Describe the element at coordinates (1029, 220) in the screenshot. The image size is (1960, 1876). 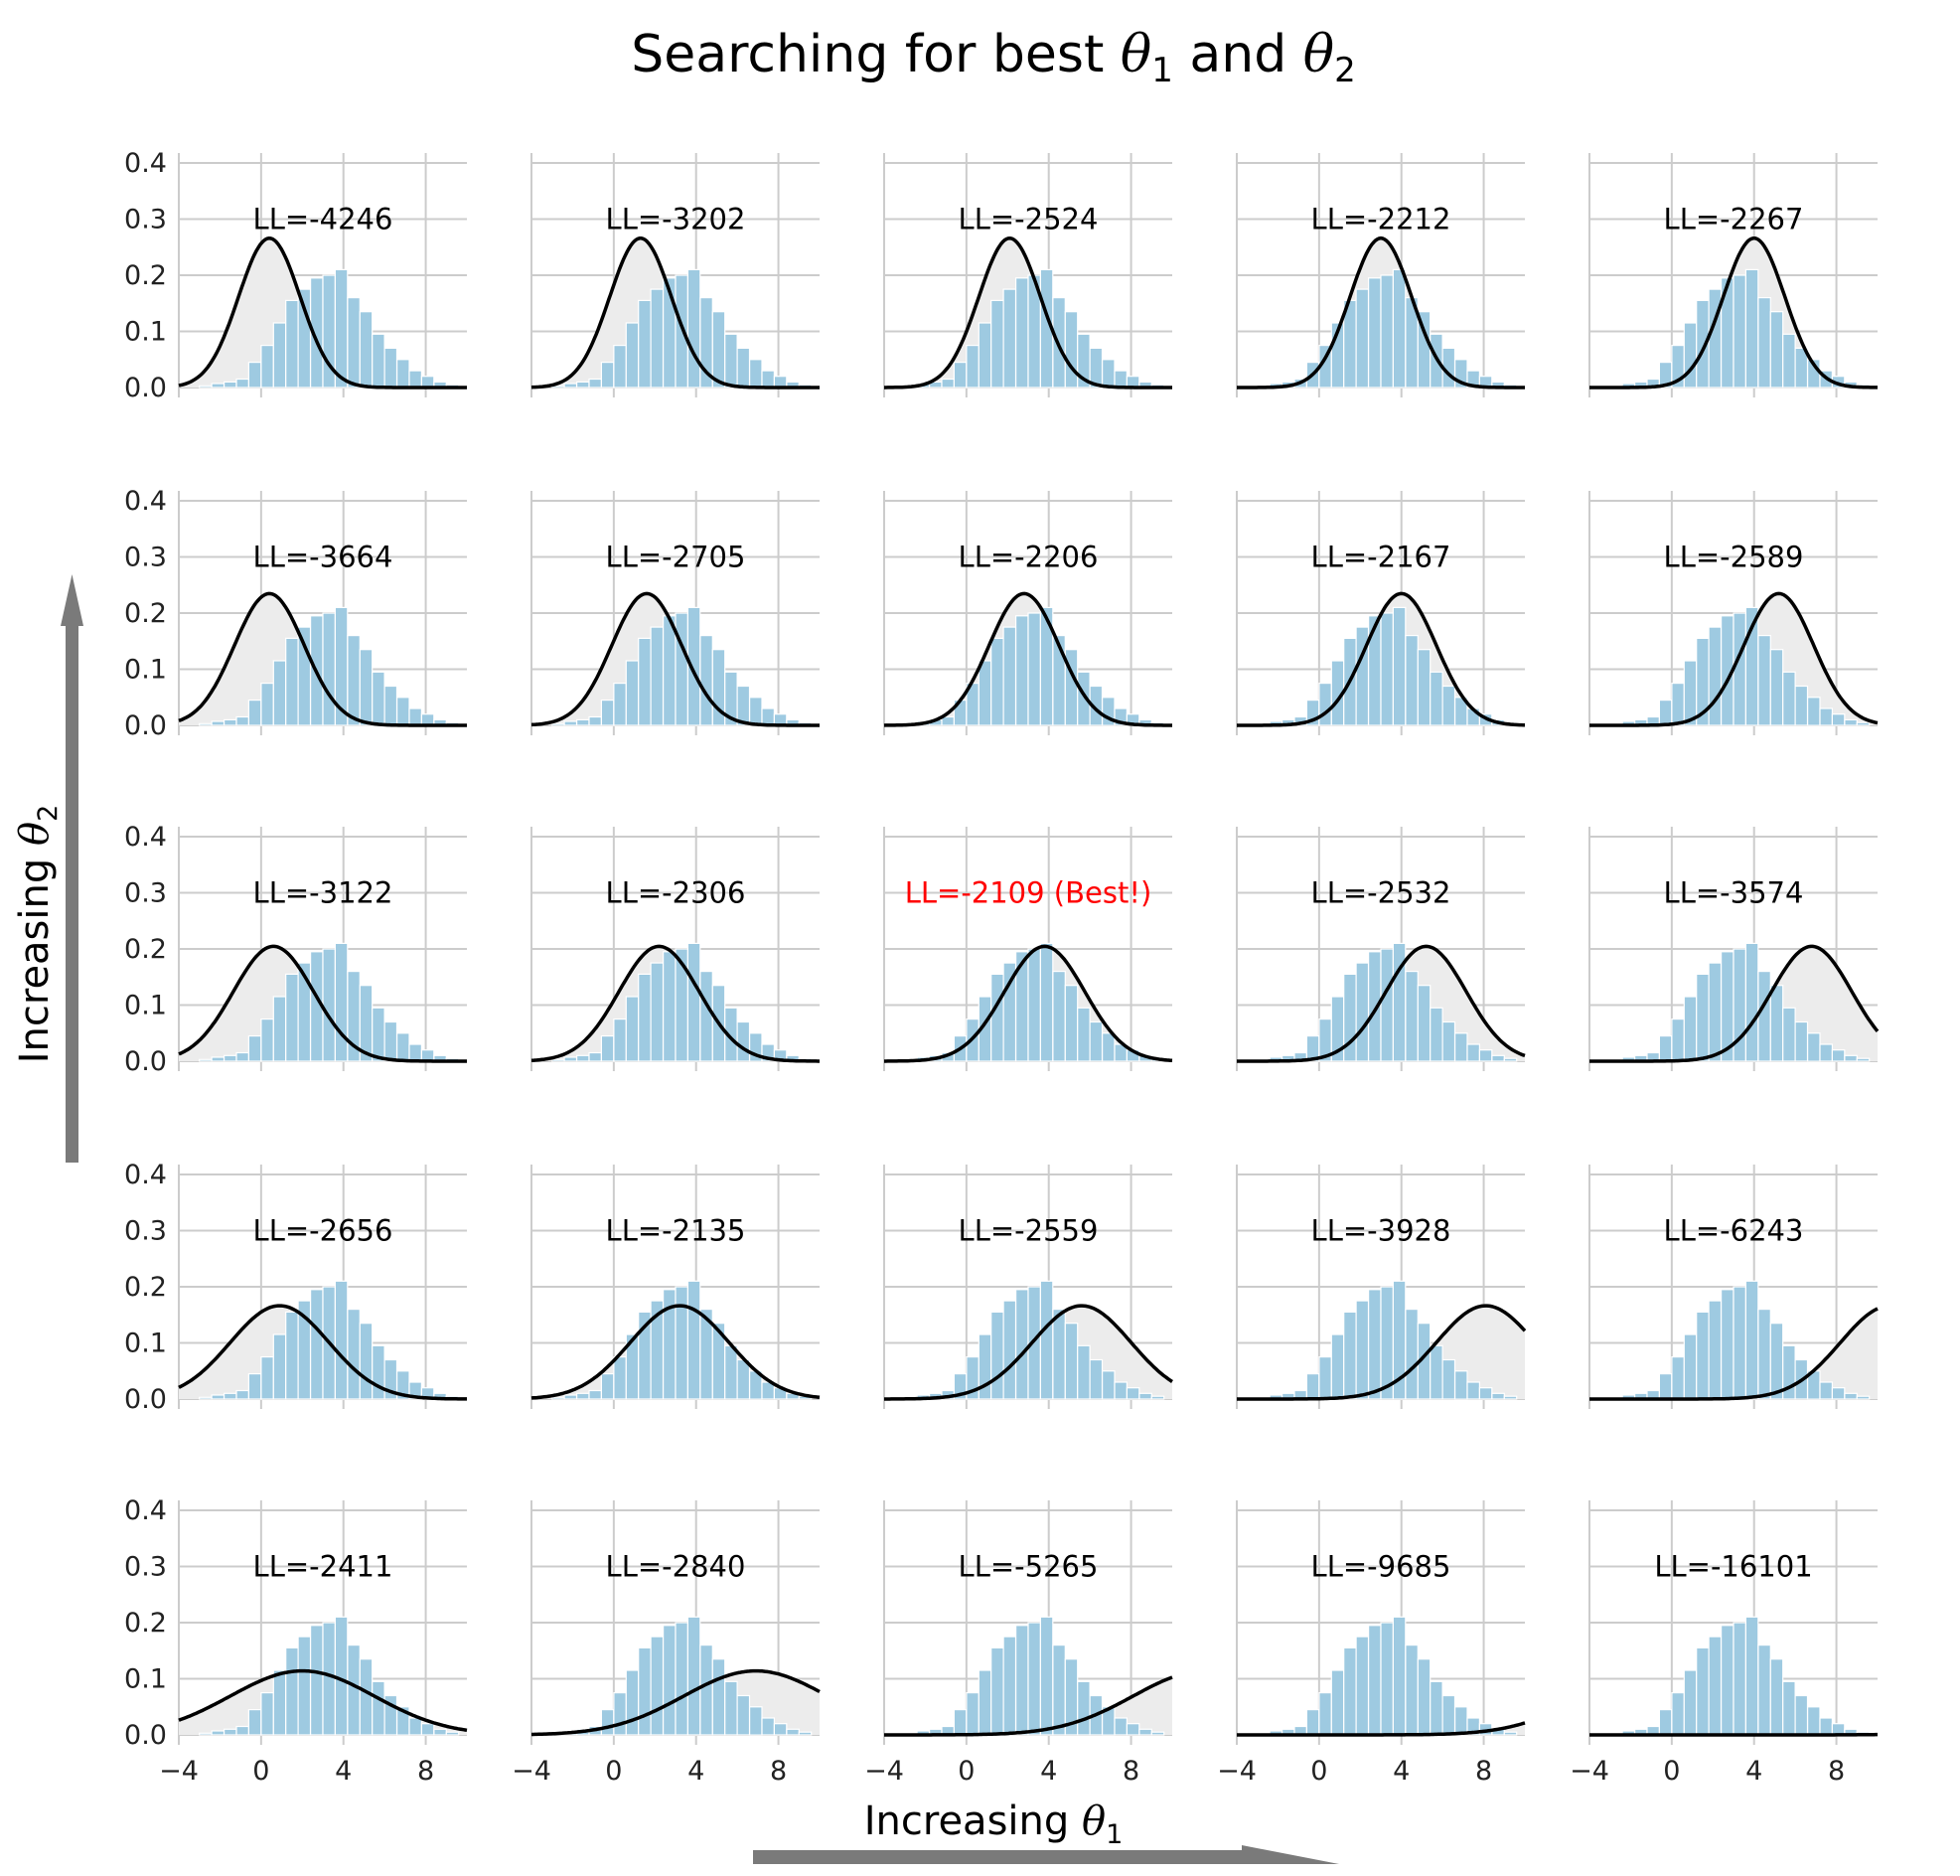
I see `ll-label: LL=-2524` at that location.